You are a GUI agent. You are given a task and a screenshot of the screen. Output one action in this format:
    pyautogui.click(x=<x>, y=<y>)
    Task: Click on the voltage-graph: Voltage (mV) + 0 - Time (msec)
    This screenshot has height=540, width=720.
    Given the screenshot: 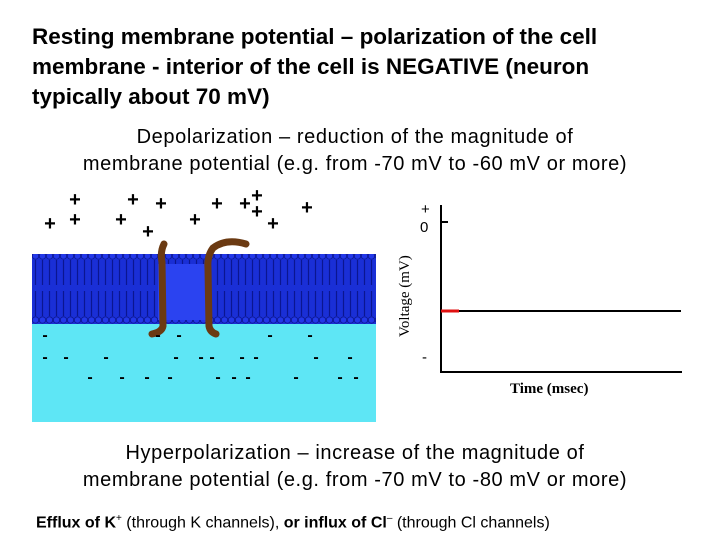 What is the action you would take?
    pyautogui.click(x=539, y=299)
    